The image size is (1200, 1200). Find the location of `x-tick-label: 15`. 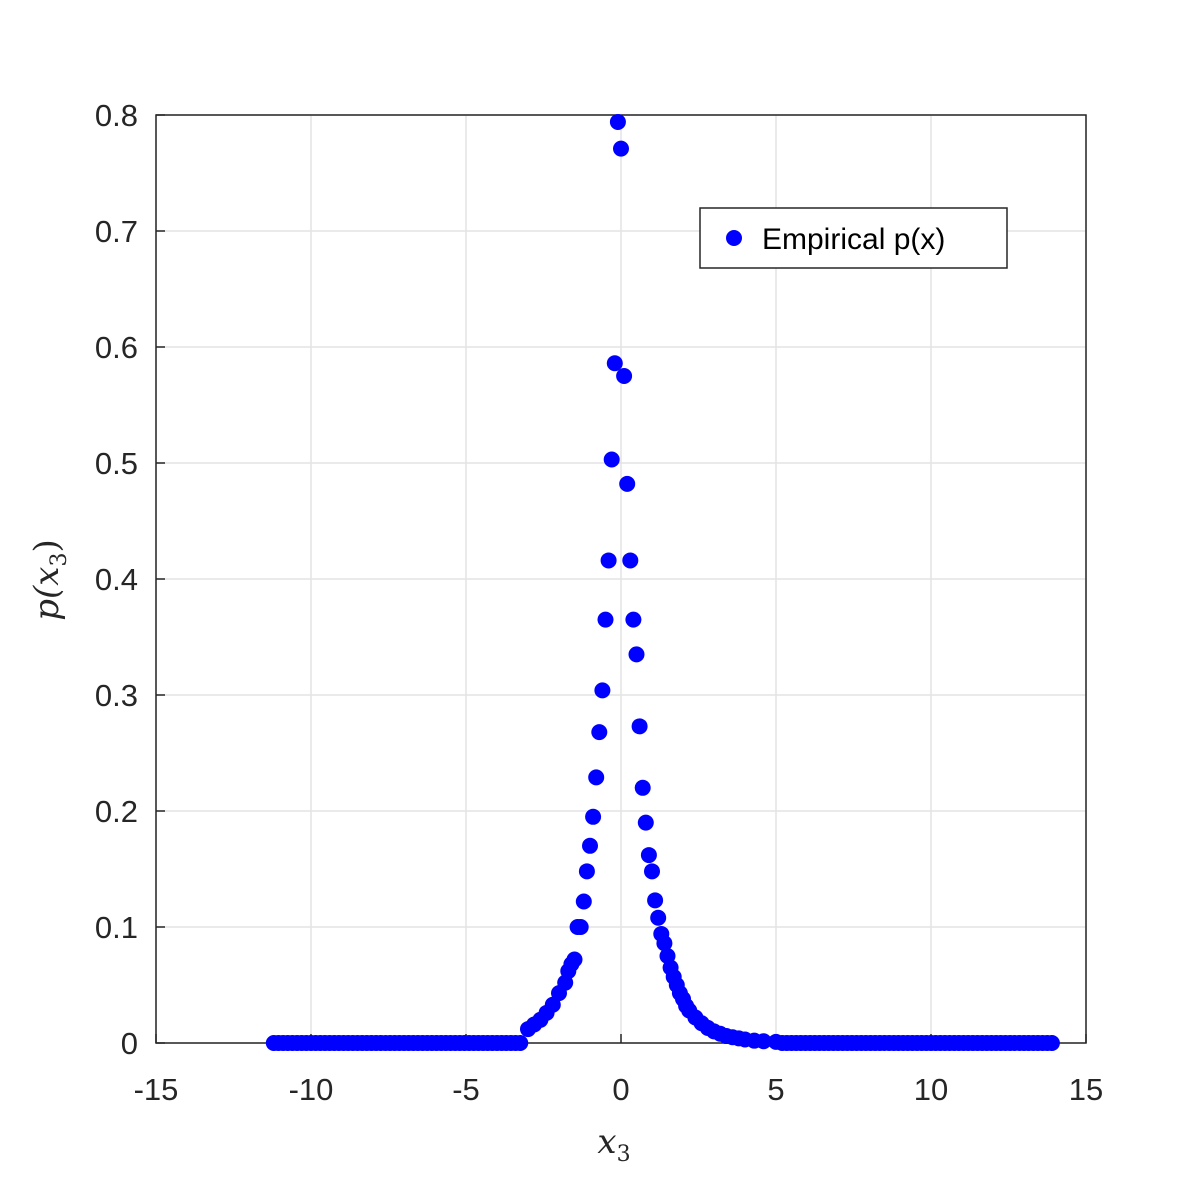

x-tick-label: 15 is located at coordinates (1086, 1089).